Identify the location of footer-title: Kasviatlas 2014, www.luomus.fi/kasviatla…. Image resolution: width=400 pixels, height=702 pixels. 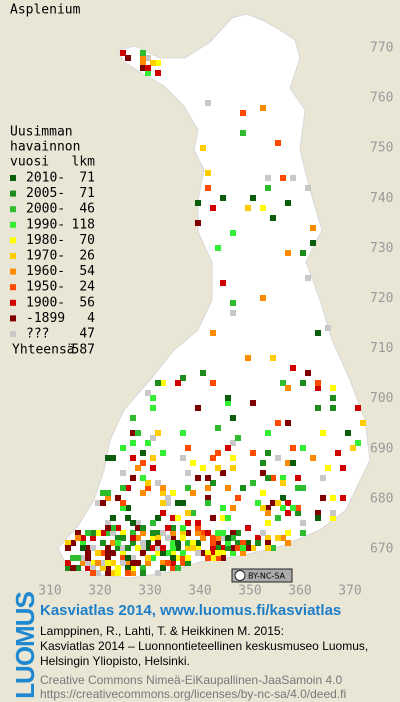
(191, 610).